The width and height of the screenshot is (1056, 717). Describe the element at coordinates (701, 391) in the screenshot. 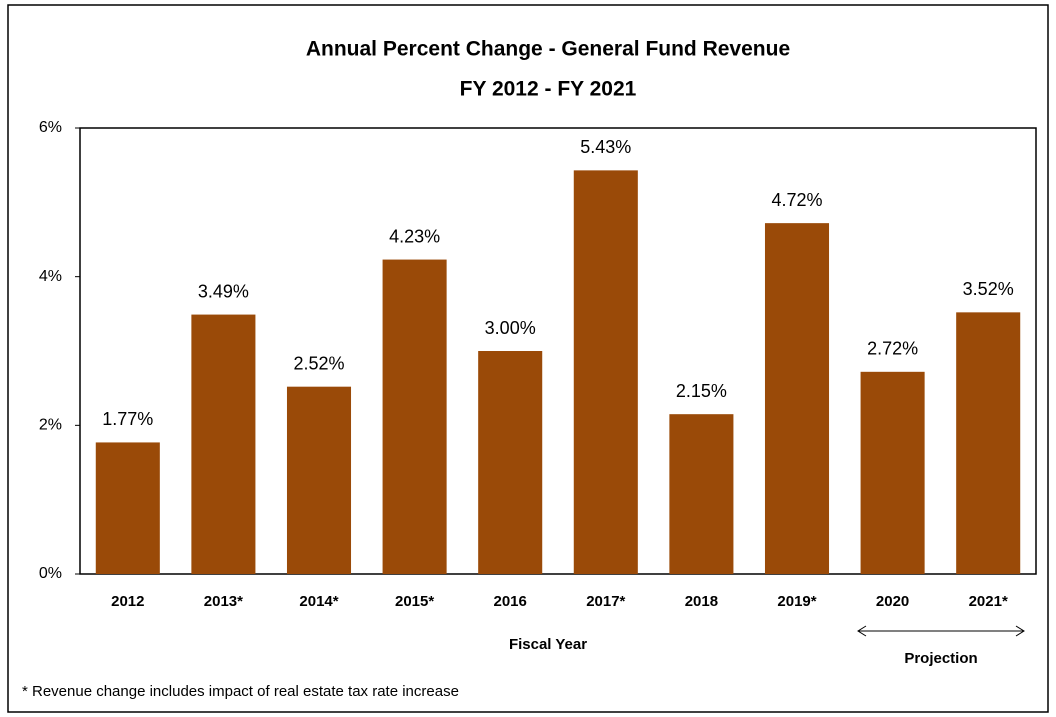

I see `data-label: 2.15%` at that location.